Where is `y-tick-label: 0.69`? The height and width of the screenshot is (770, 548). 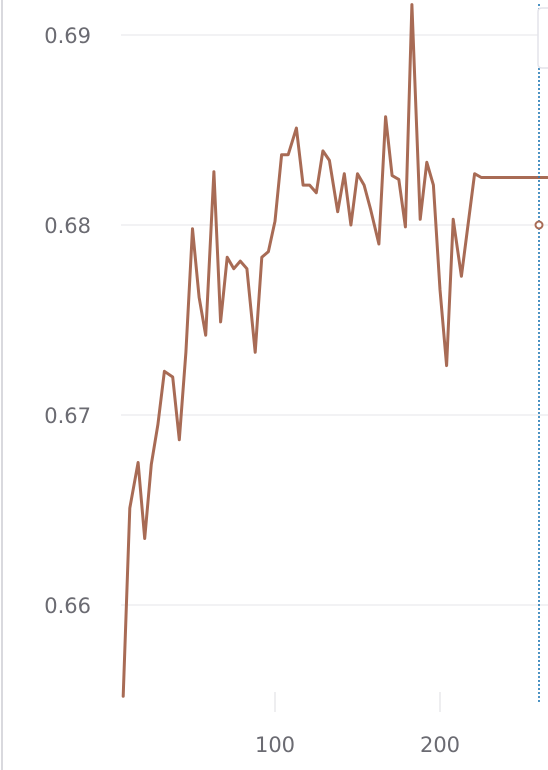 y-tick-label: 0.69 is located at coordinates (67, 36).